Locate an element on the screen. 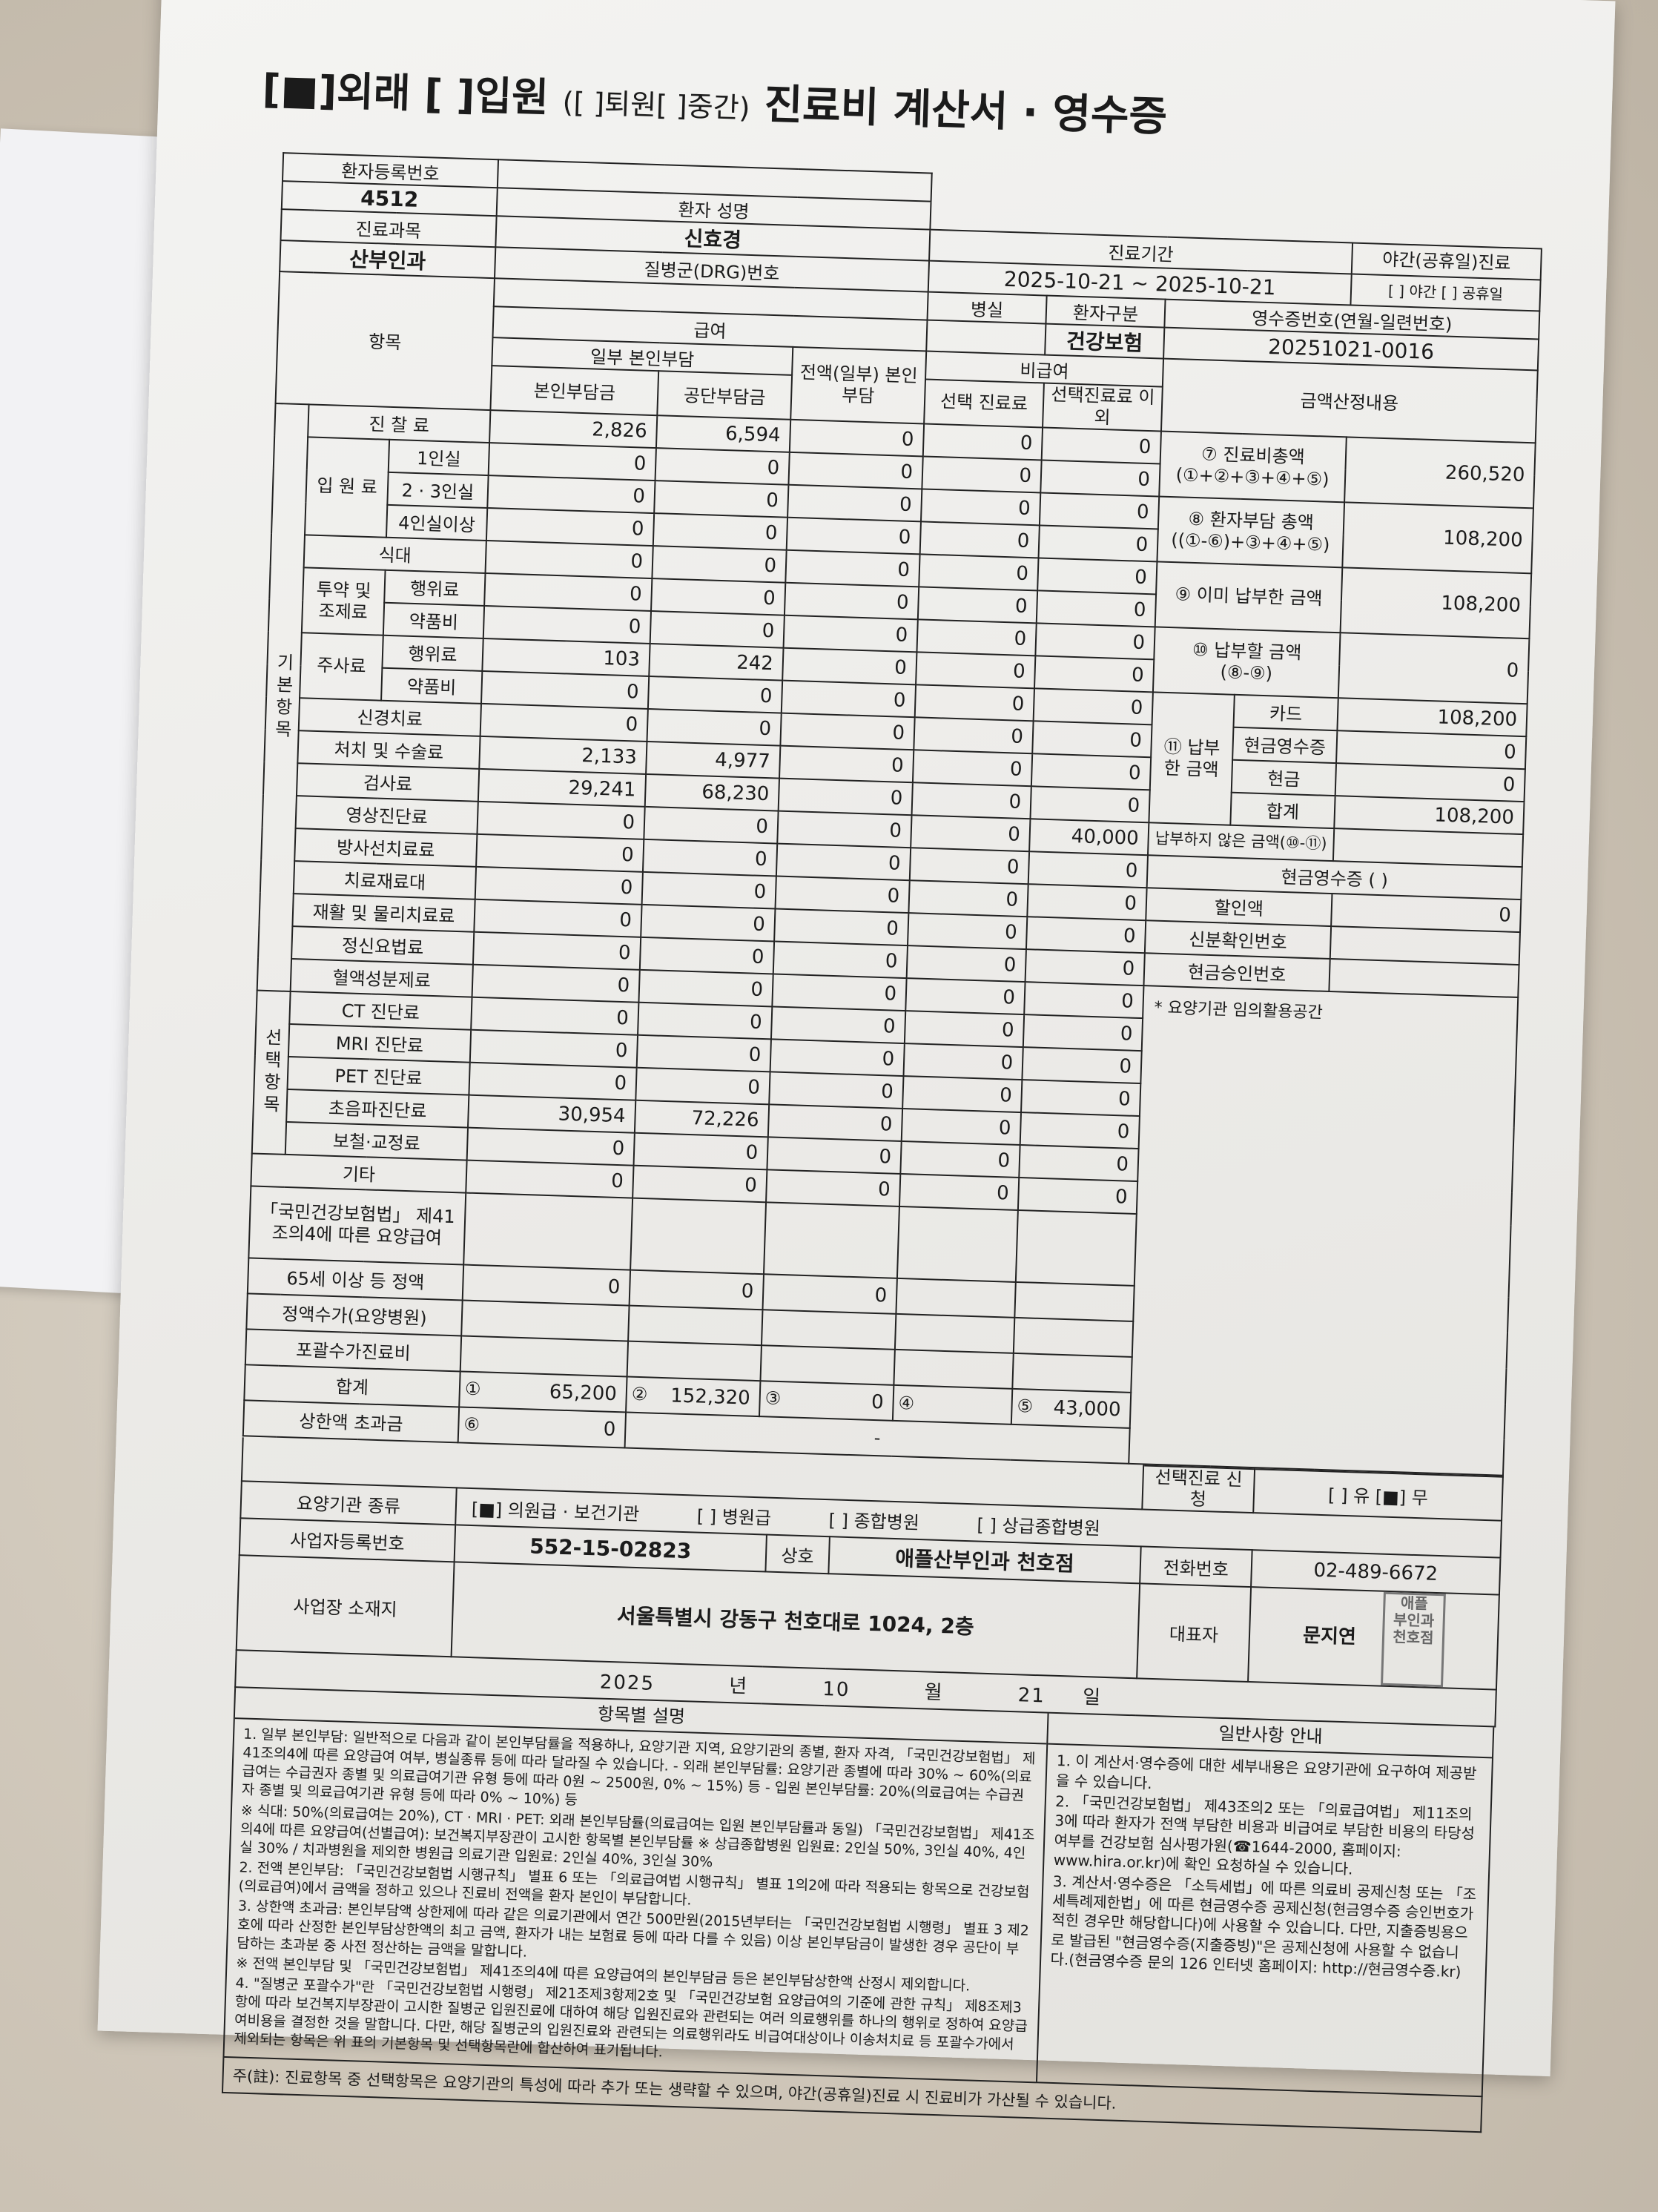 This screenshot has width=1658, height=2212. row-label: 진 찰 료 is located at coordinates (399, 423).